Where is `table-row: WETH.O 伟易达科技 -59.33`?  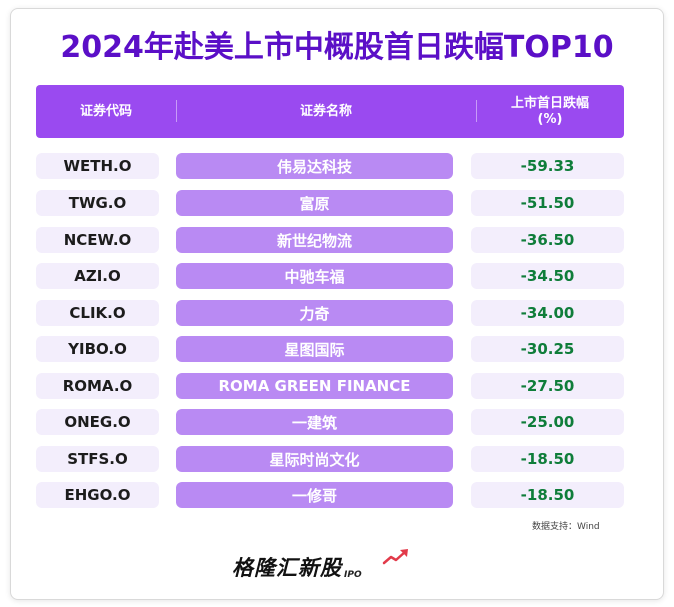 table-row: WETH.O 伟易达科技 -59.33 is located at coordinates (337, 166).